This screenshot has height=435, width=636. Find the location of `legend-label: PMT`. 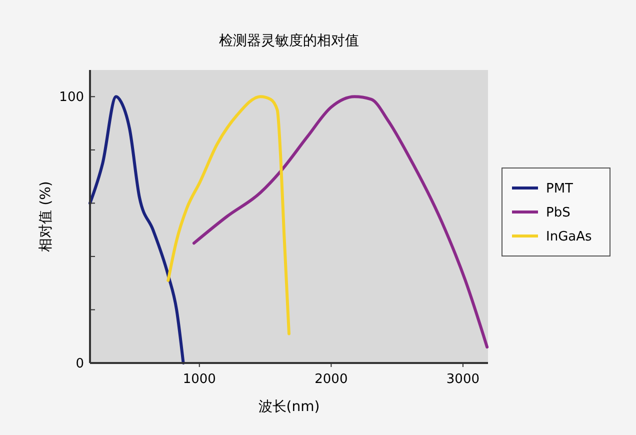

legend-label: PMT is located at coordinates (560, 189).